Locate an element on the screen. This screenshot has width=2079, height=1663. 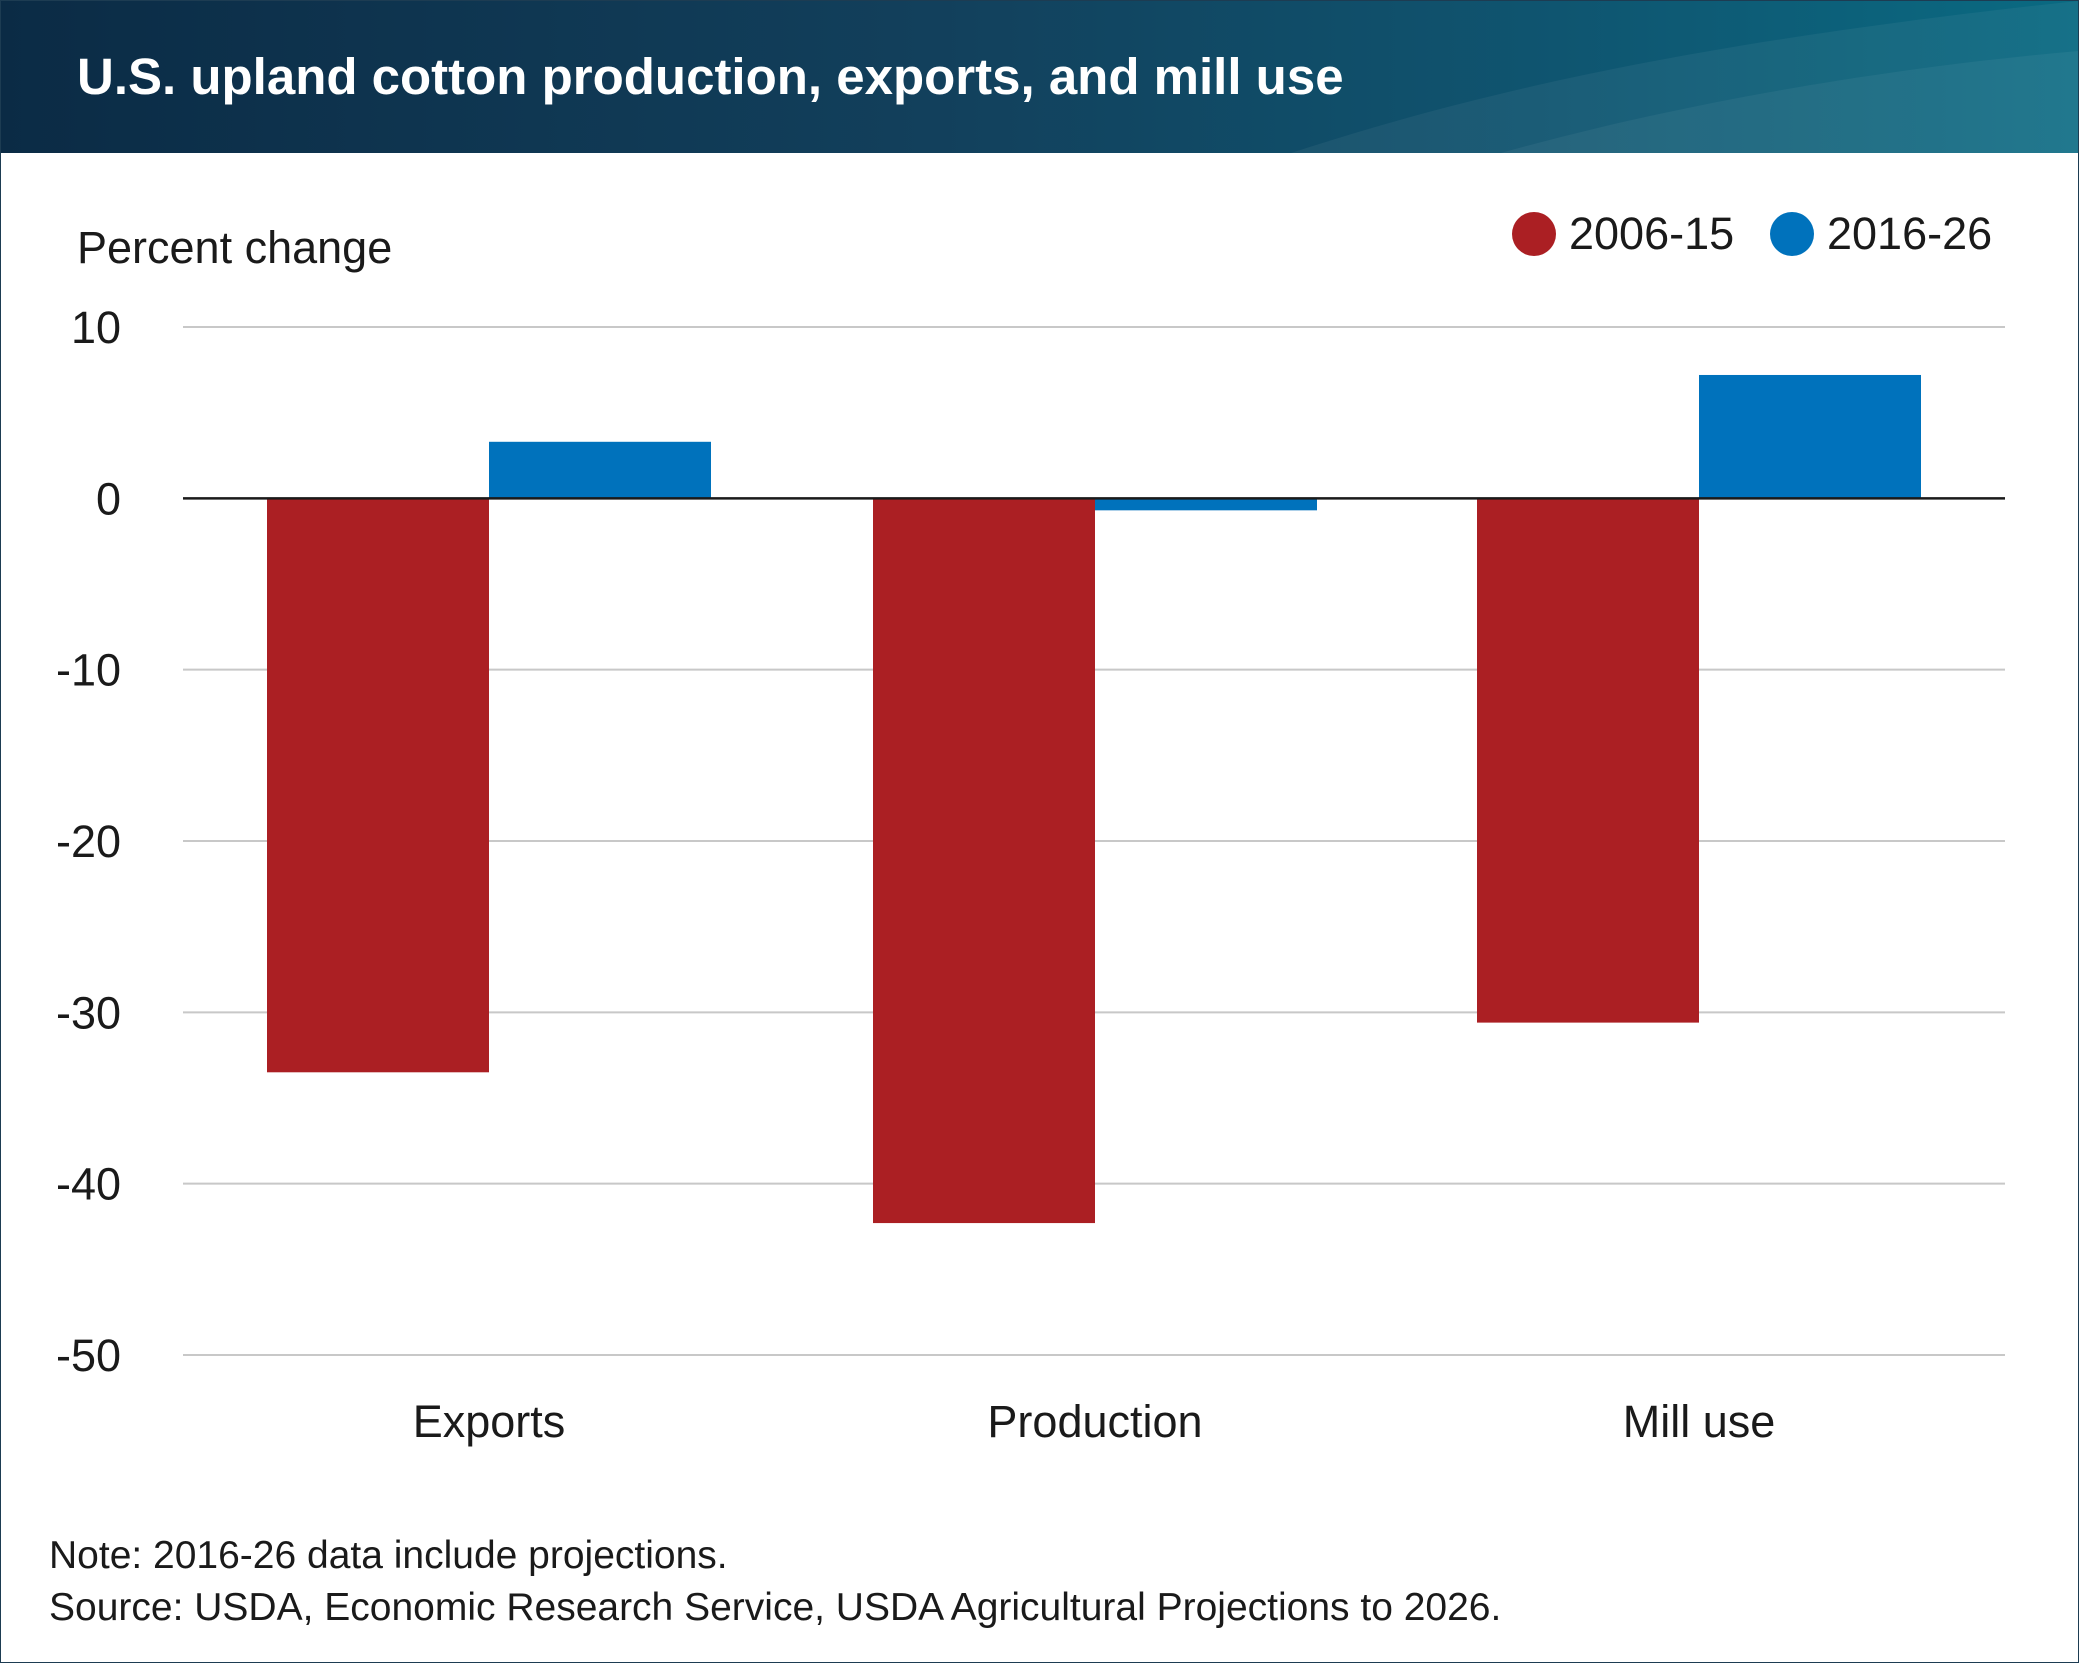
y-tick-label: 10 is located at coordinates (96, 327).